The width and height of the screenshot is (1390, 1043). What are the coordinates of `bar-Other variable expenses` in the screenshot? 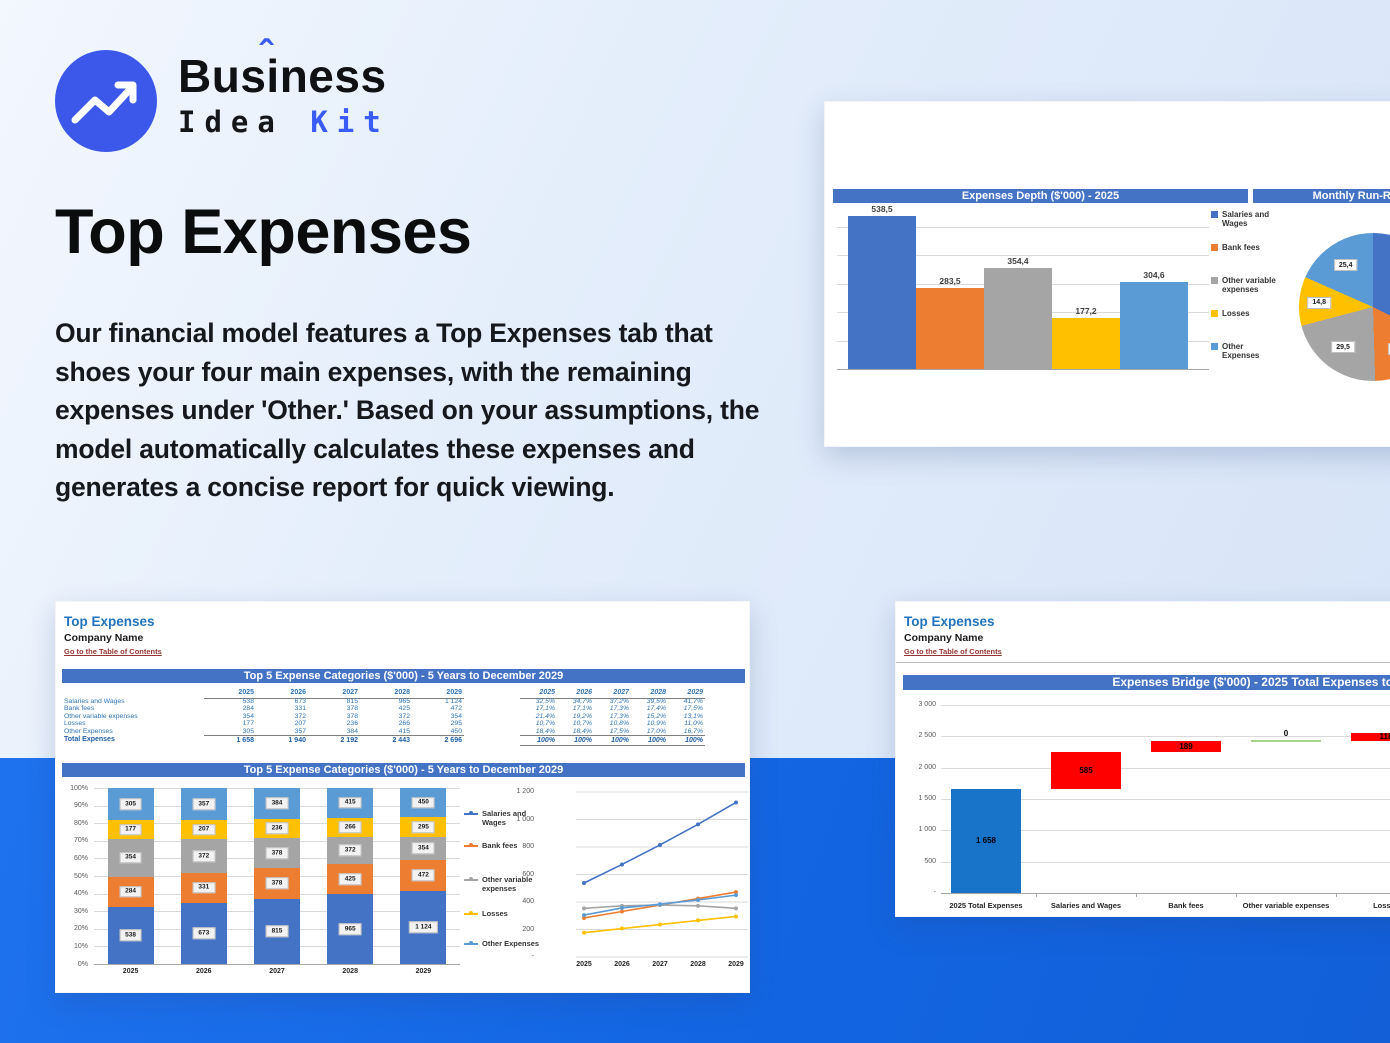 It's located at (1018, 318).